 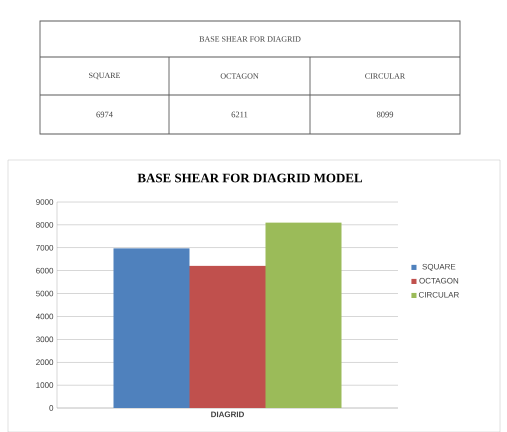 I want to click on chart-title: BASE SHEAR FOR DIAGRID MODEL, so click(x=250, y=178).